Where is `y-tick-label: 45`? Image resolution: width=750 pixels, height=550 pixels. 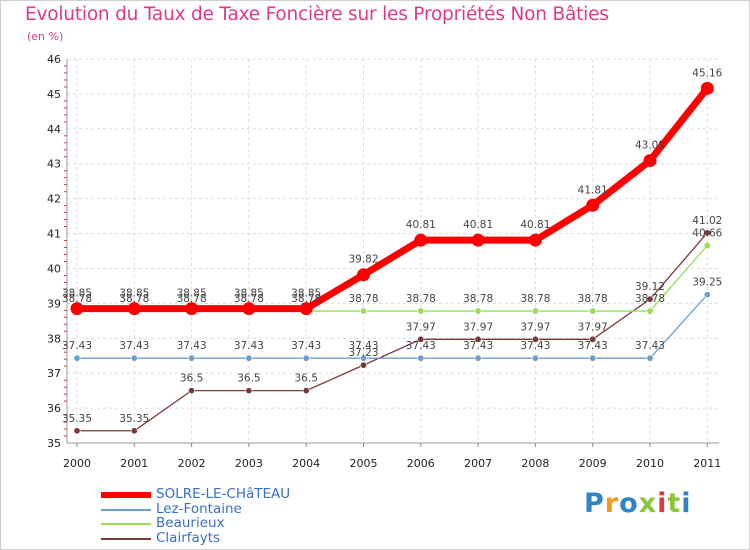
y-tick-label: 45 is located at coordinates (54, 94).